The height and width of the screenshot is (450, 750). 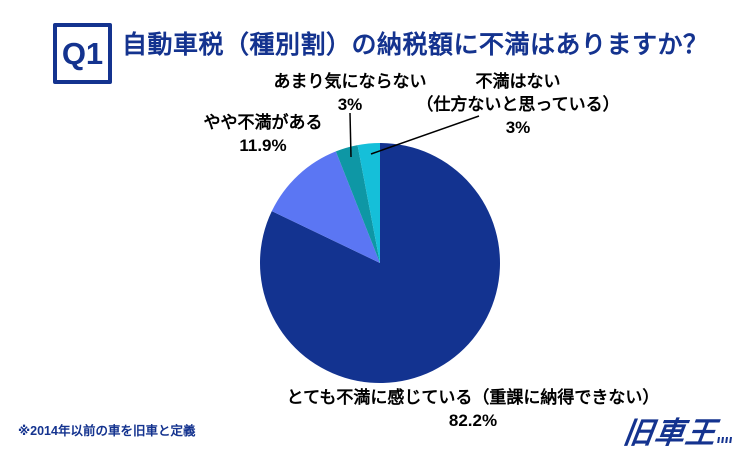 I want to click on label-no-dissatisfaction-pct: 3%, so click(x=518, y=127).